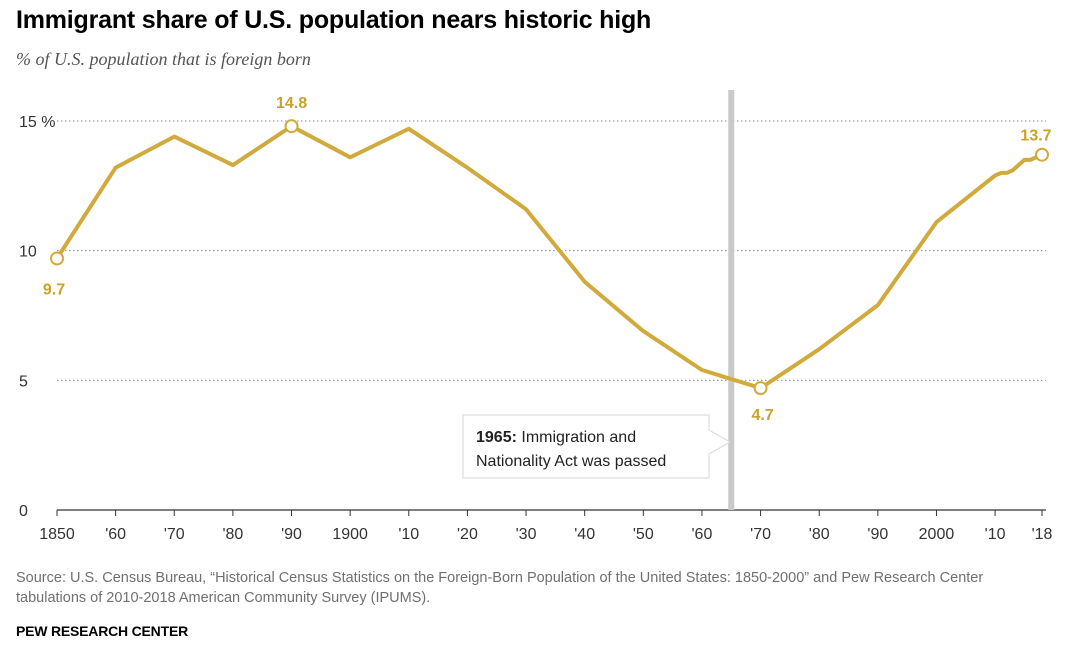 The width and height of the screenshot is (1080, 653). I want to click on callout-box, so click(597, 446).